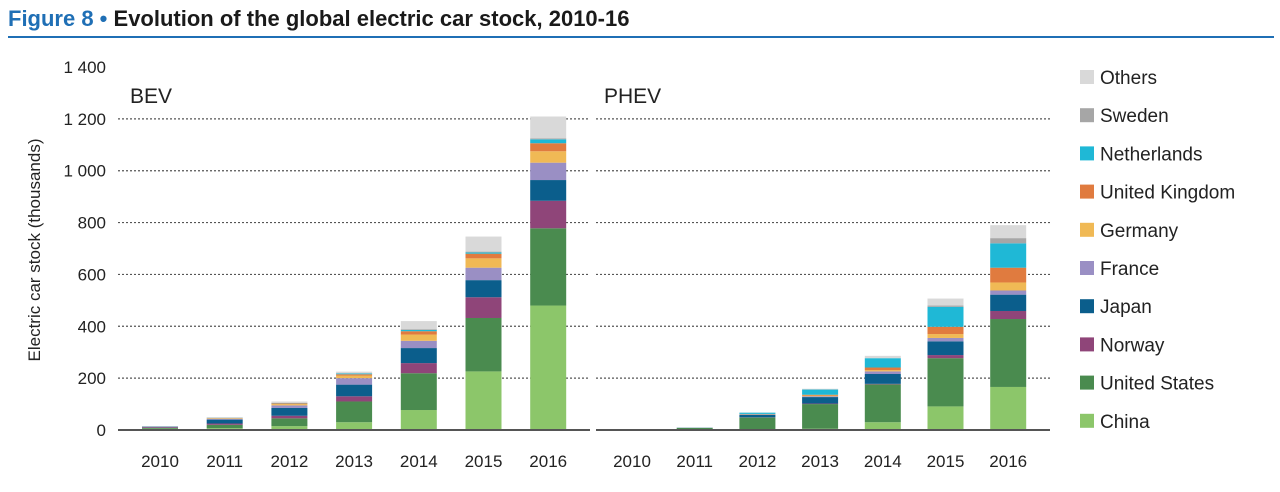  What do you see at coordinates (92, 378) in the screenshot?
I see `y-tick-label: 200` at bounding box center [92, 378].